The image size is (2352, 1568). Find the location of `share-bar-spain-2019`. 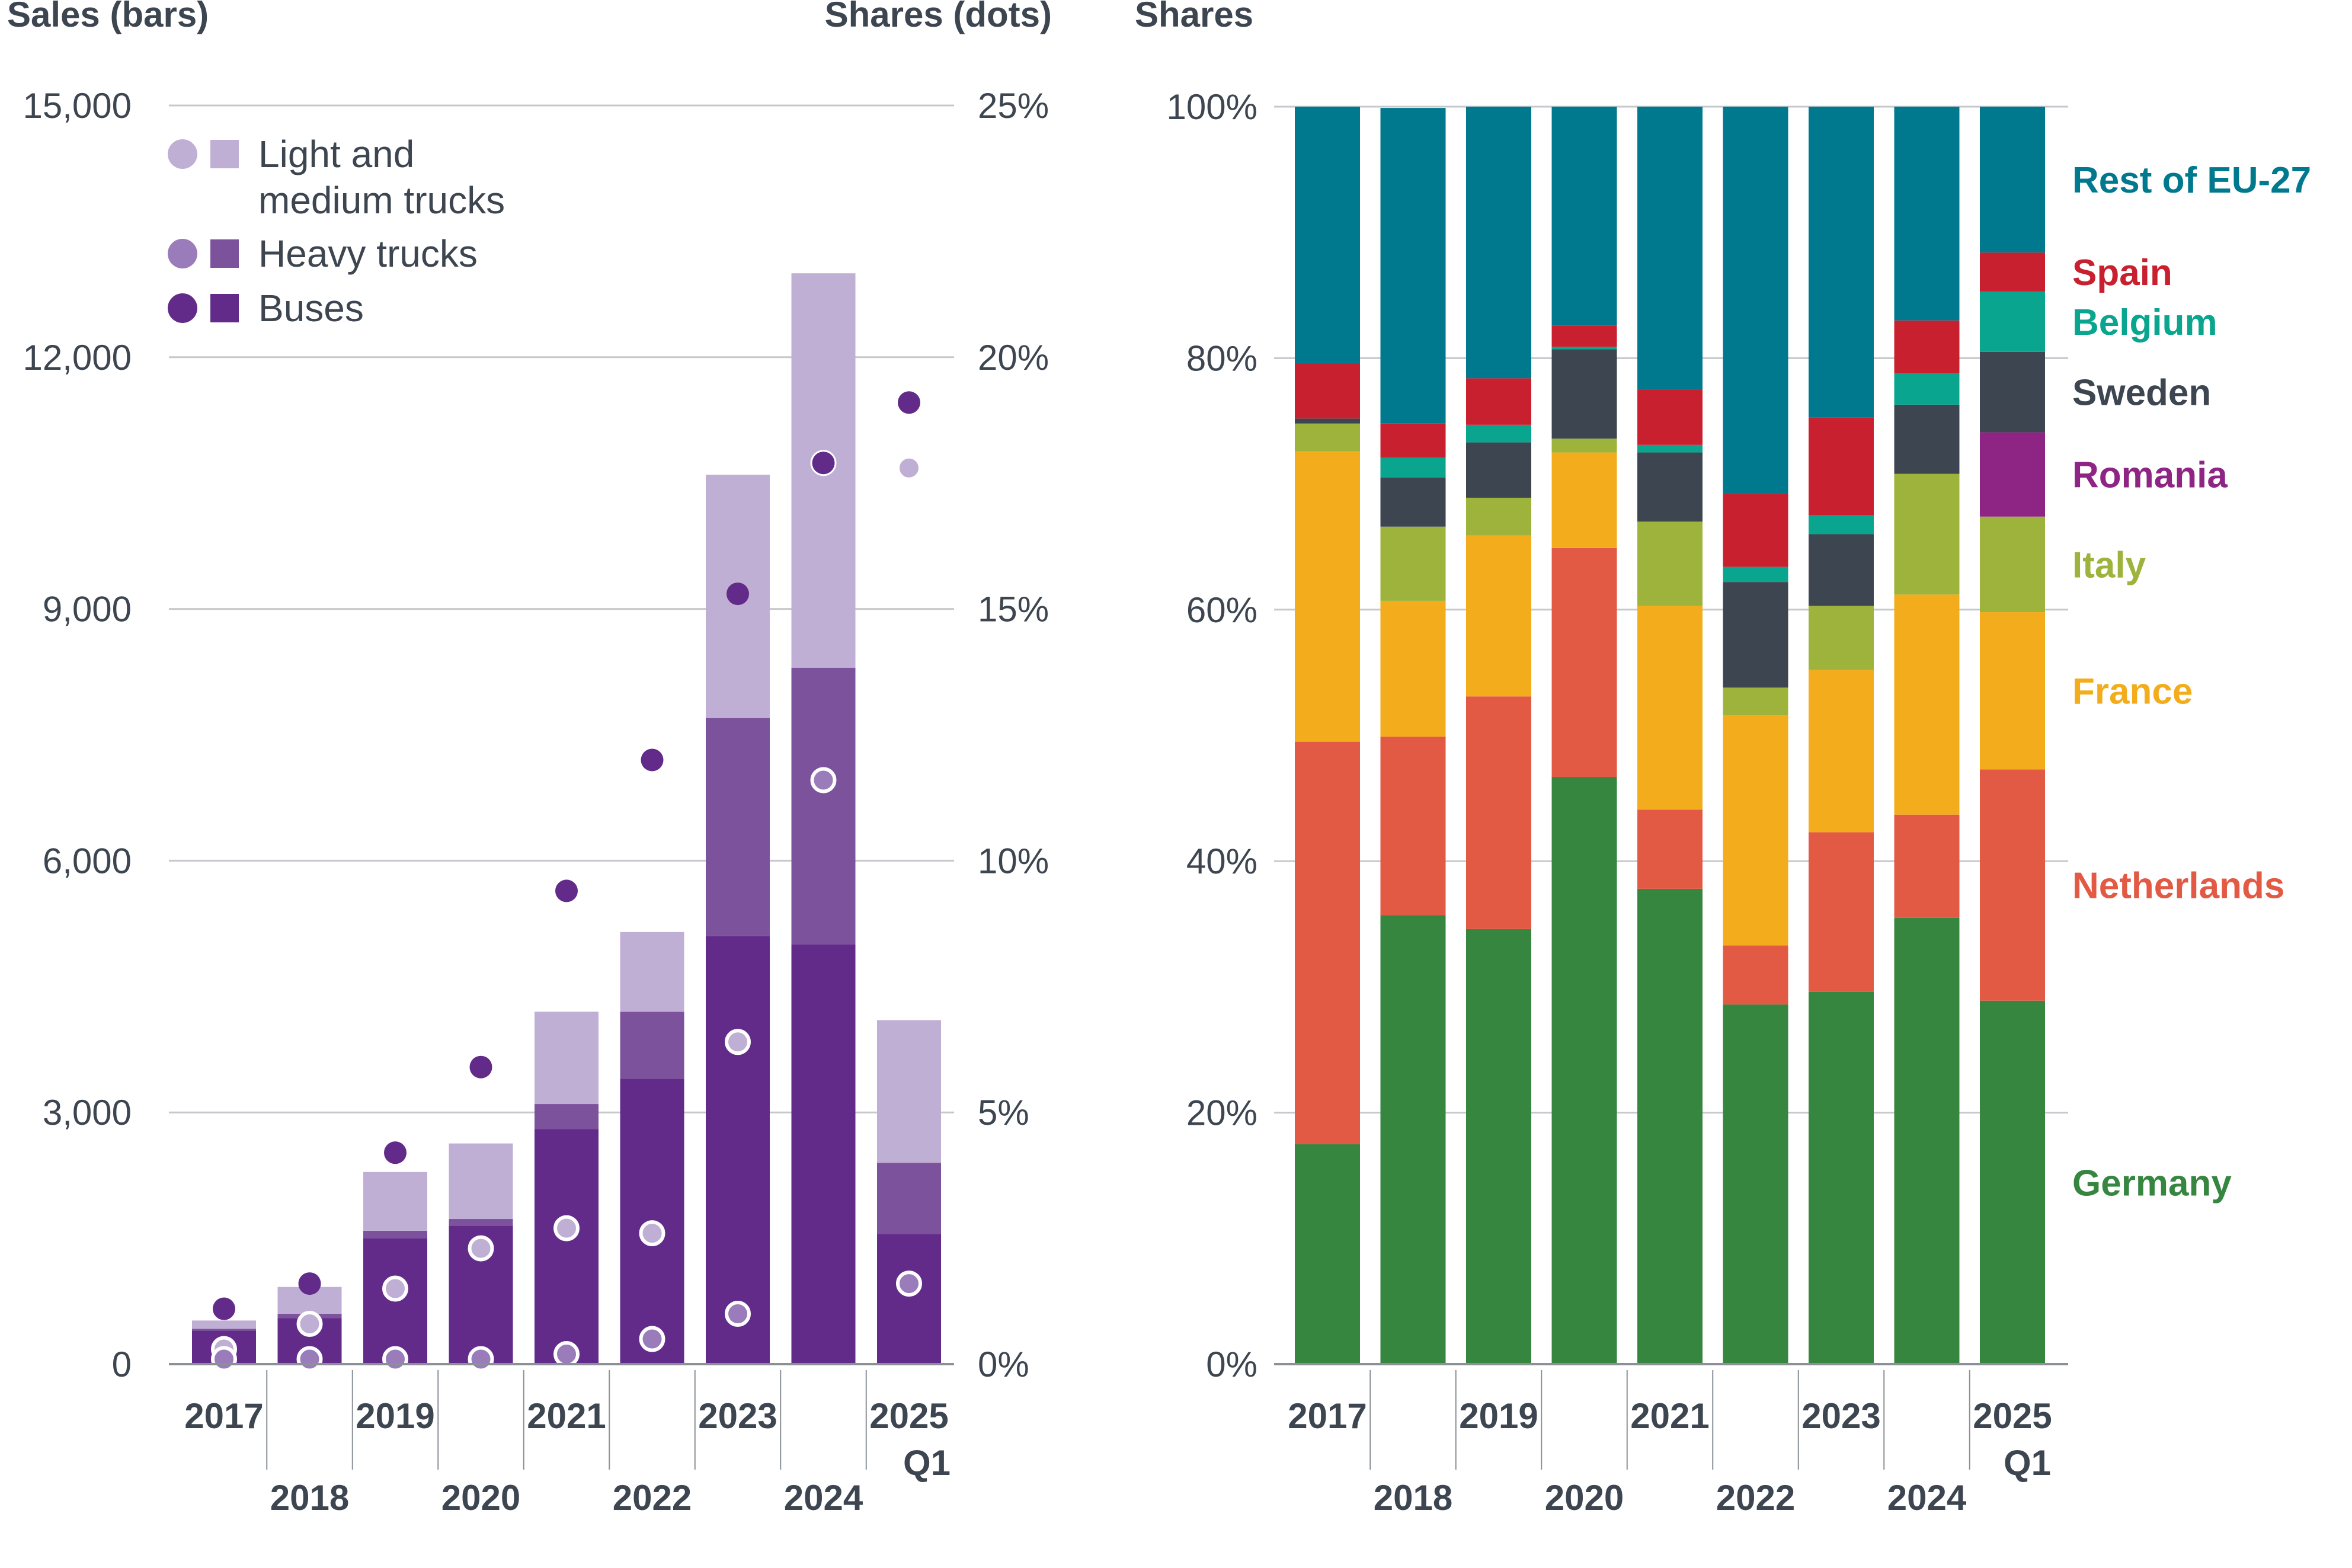

share-bar-spain-2019 is located at coordinates (1498, 401).